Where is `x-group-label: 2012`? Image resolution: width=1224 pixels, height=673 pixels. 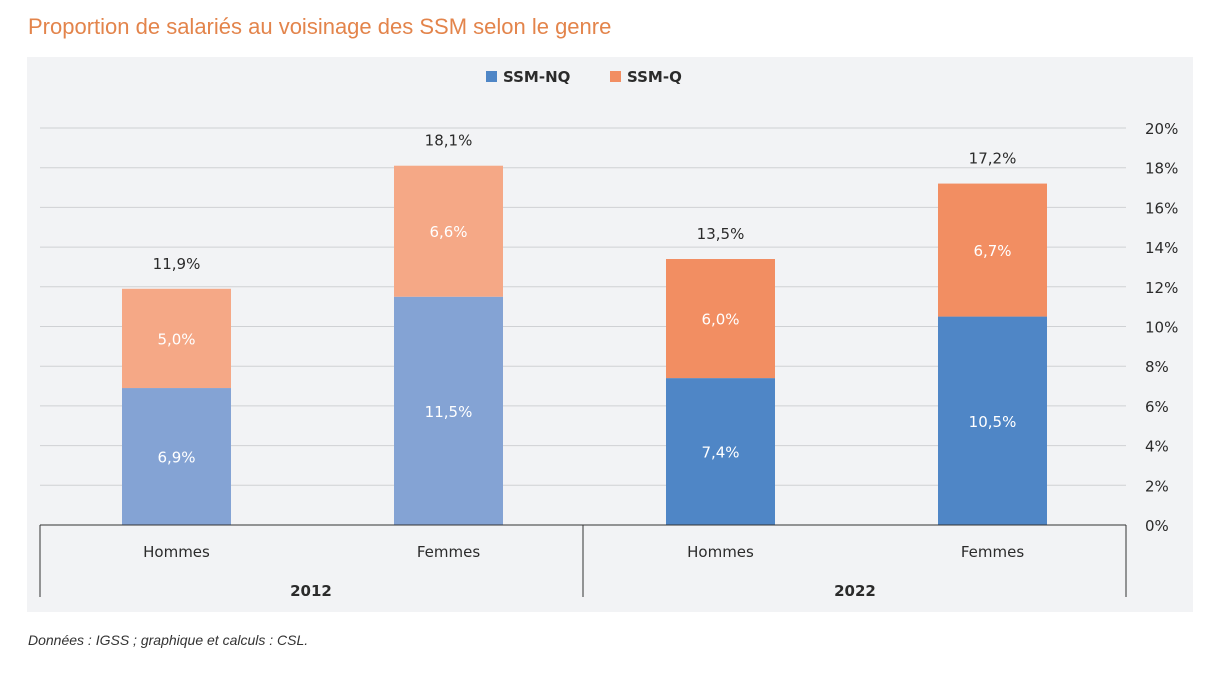
x-group-label: 2012 is located at coordinates (311, 591).